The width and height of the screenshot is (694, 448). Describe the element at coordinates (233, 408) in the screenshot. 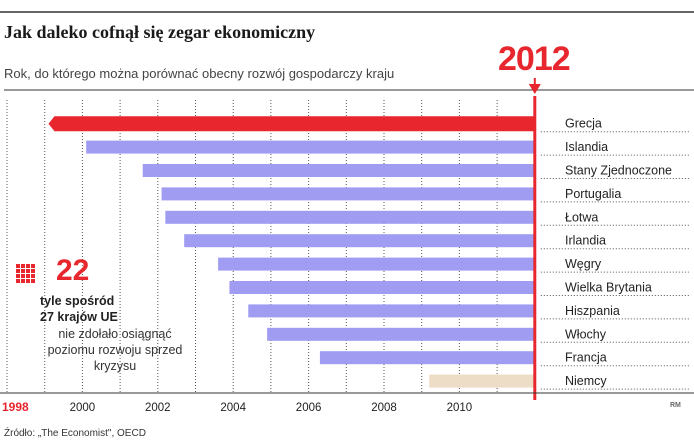

I see `x-tick-label: 2004` at that location.